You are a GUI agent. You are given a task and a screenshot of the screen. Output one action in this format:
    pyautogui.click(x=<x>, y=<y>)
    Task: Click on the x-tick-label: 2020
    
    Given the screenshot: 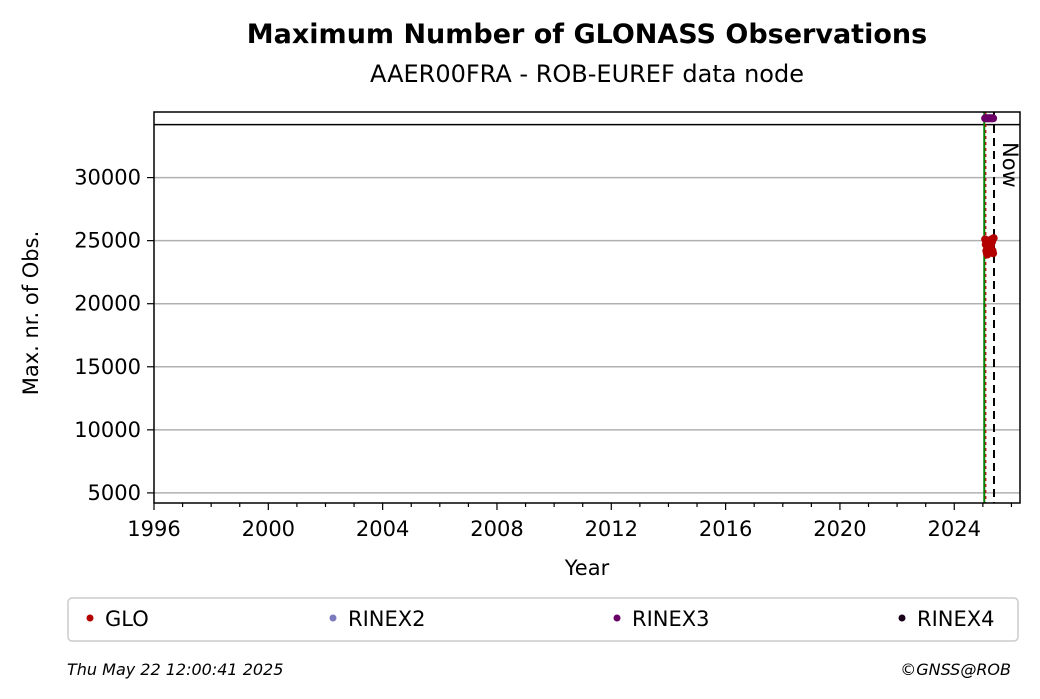 What is the action you would take?
    pyautogui.click(x=839, y=529)
    